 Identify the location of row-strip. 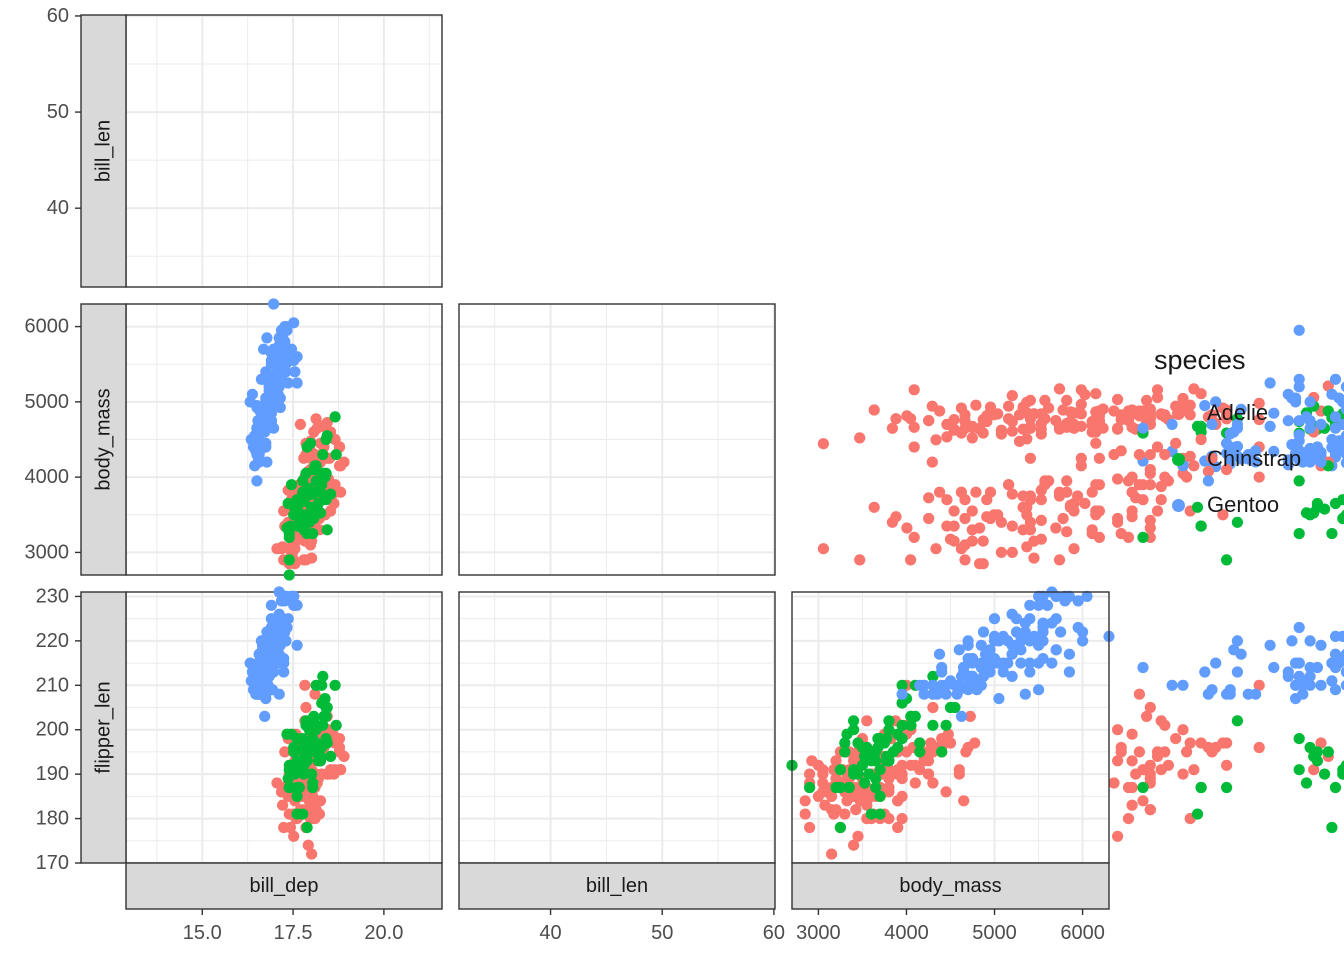
(103, 151).